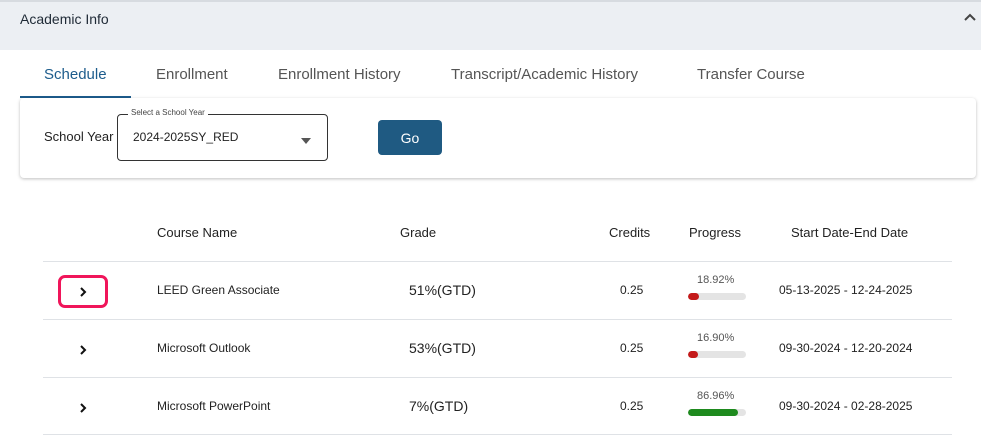  Describe the element at coordinates (718, 289) in the screenshot. I see `progress-cell: 18.92%` at that location.